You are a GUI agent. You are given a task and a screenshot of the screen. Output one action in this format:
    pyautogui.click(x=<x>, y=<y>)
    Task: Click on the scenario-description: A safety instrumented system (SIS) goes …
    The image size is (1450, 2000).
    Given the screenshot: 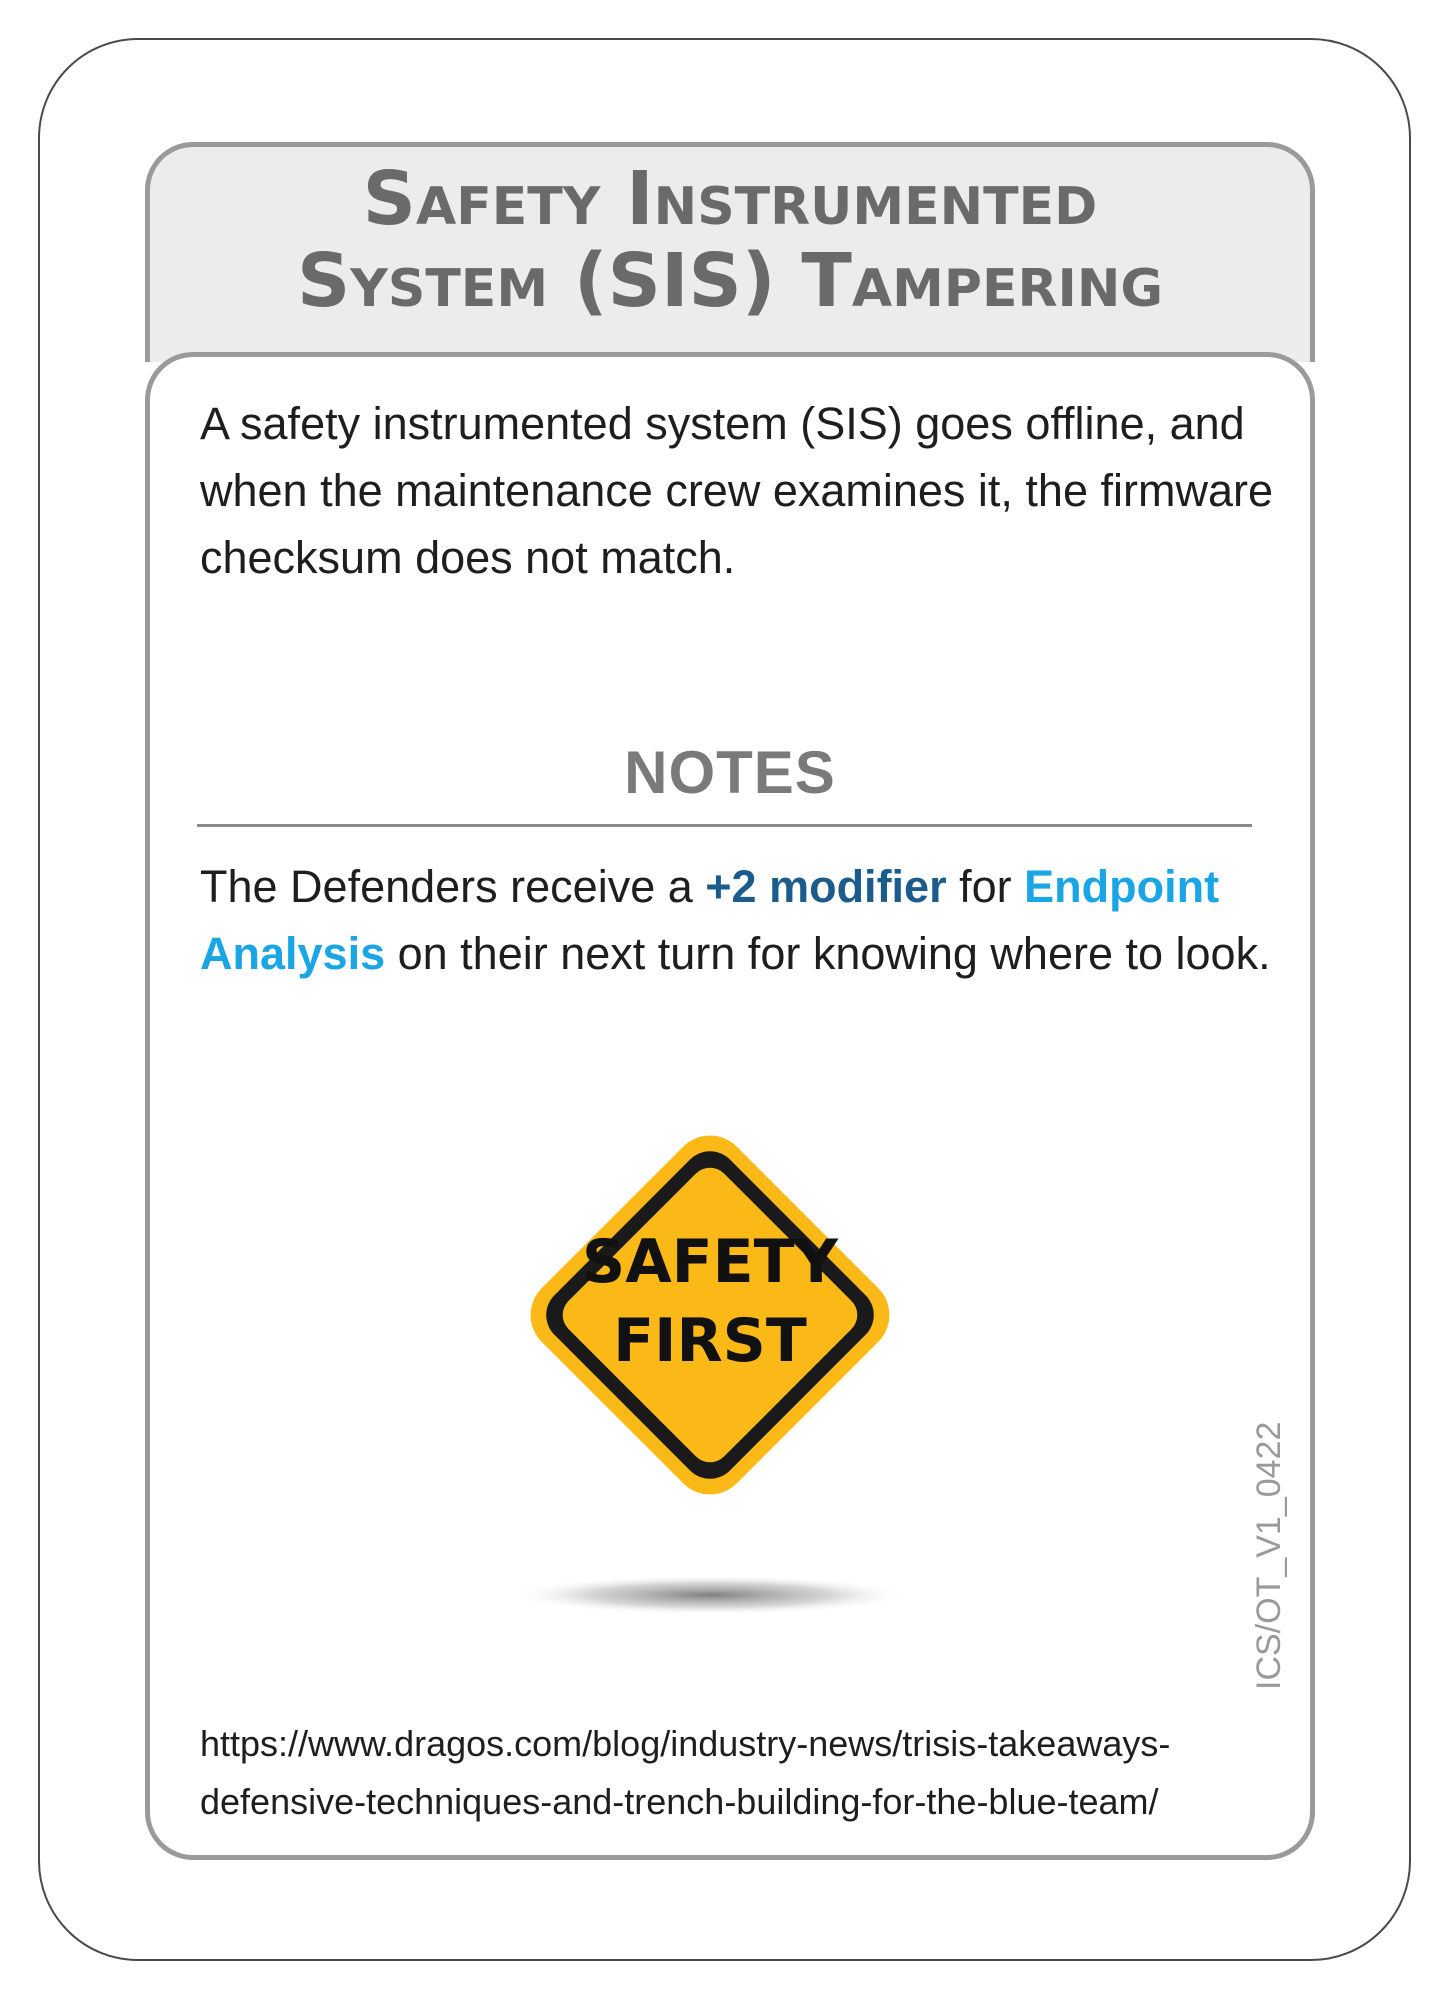 What is the action you would take?
    pyautogui.click(x=736, y=490)
    